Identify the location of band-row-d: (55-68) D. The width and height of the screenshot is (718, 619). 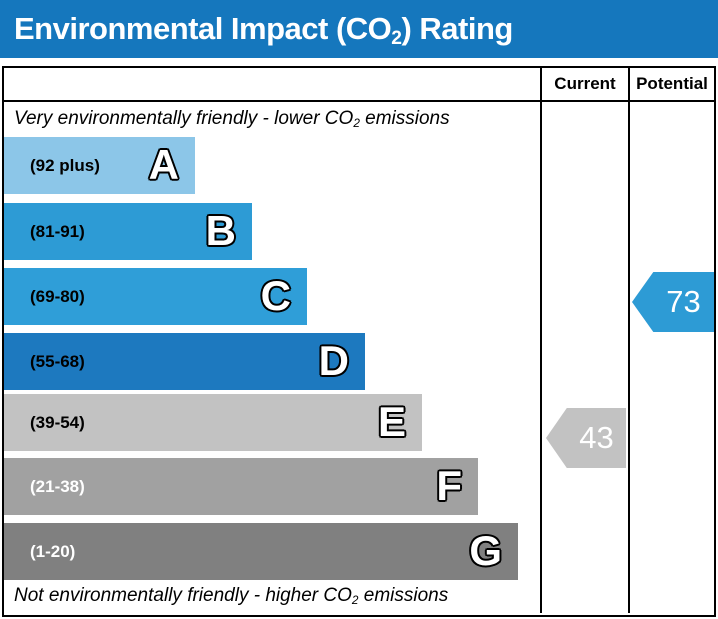
(184, 361).